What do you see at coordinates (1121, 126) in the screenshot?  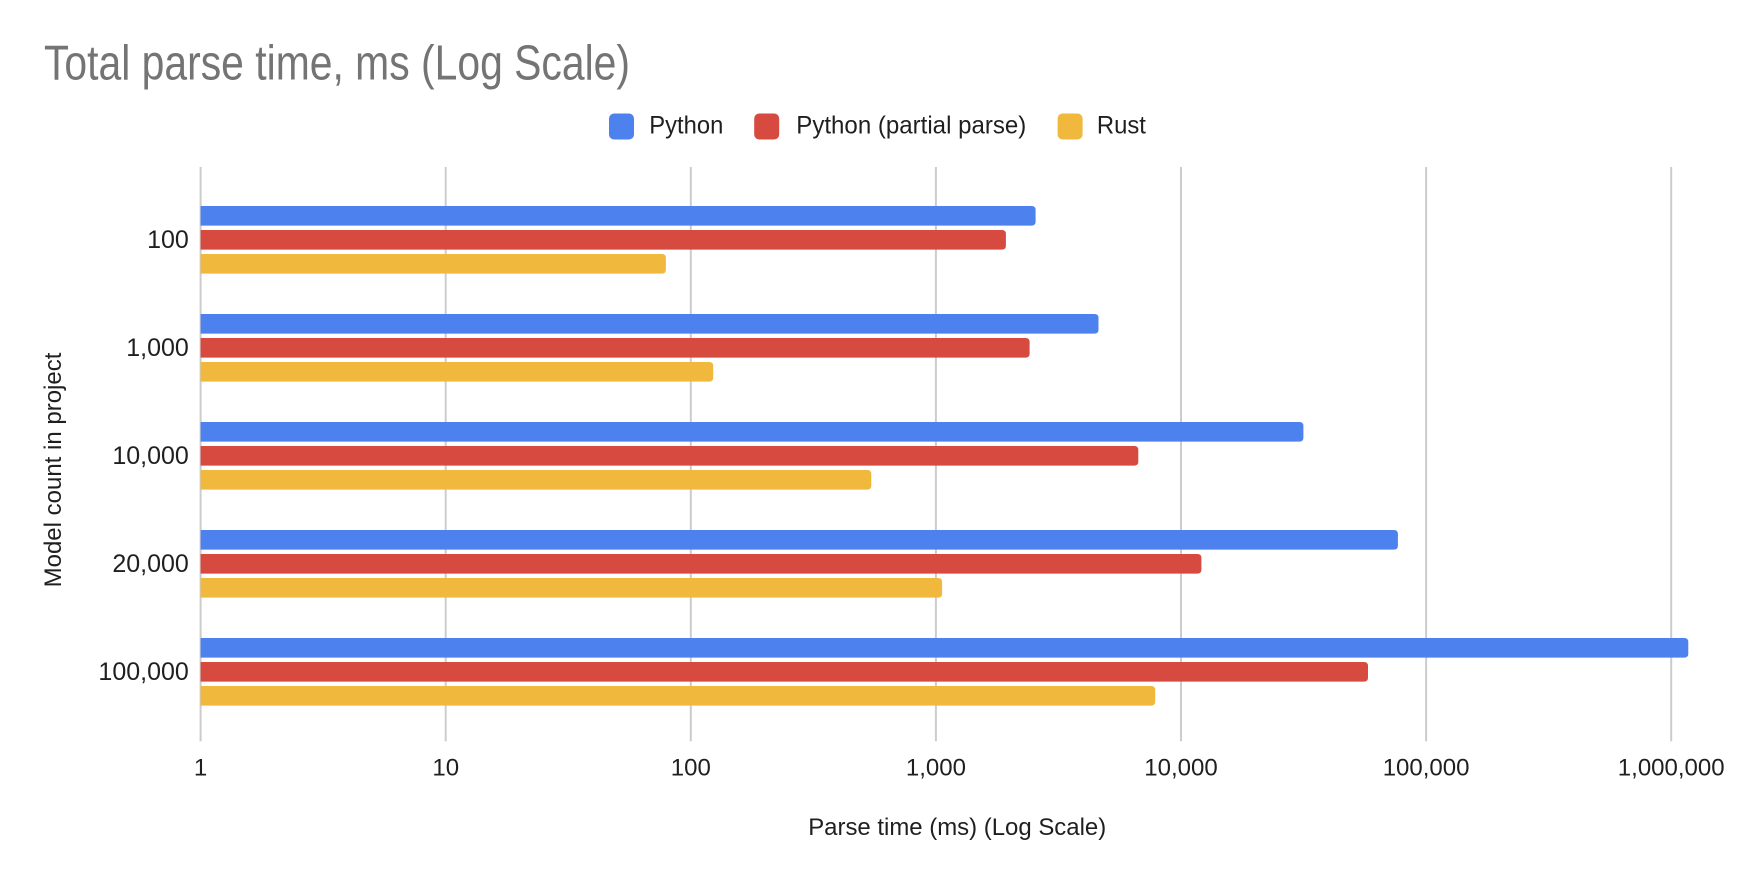 I see `svg-text: Rust` at bounding box center [1121, 126].